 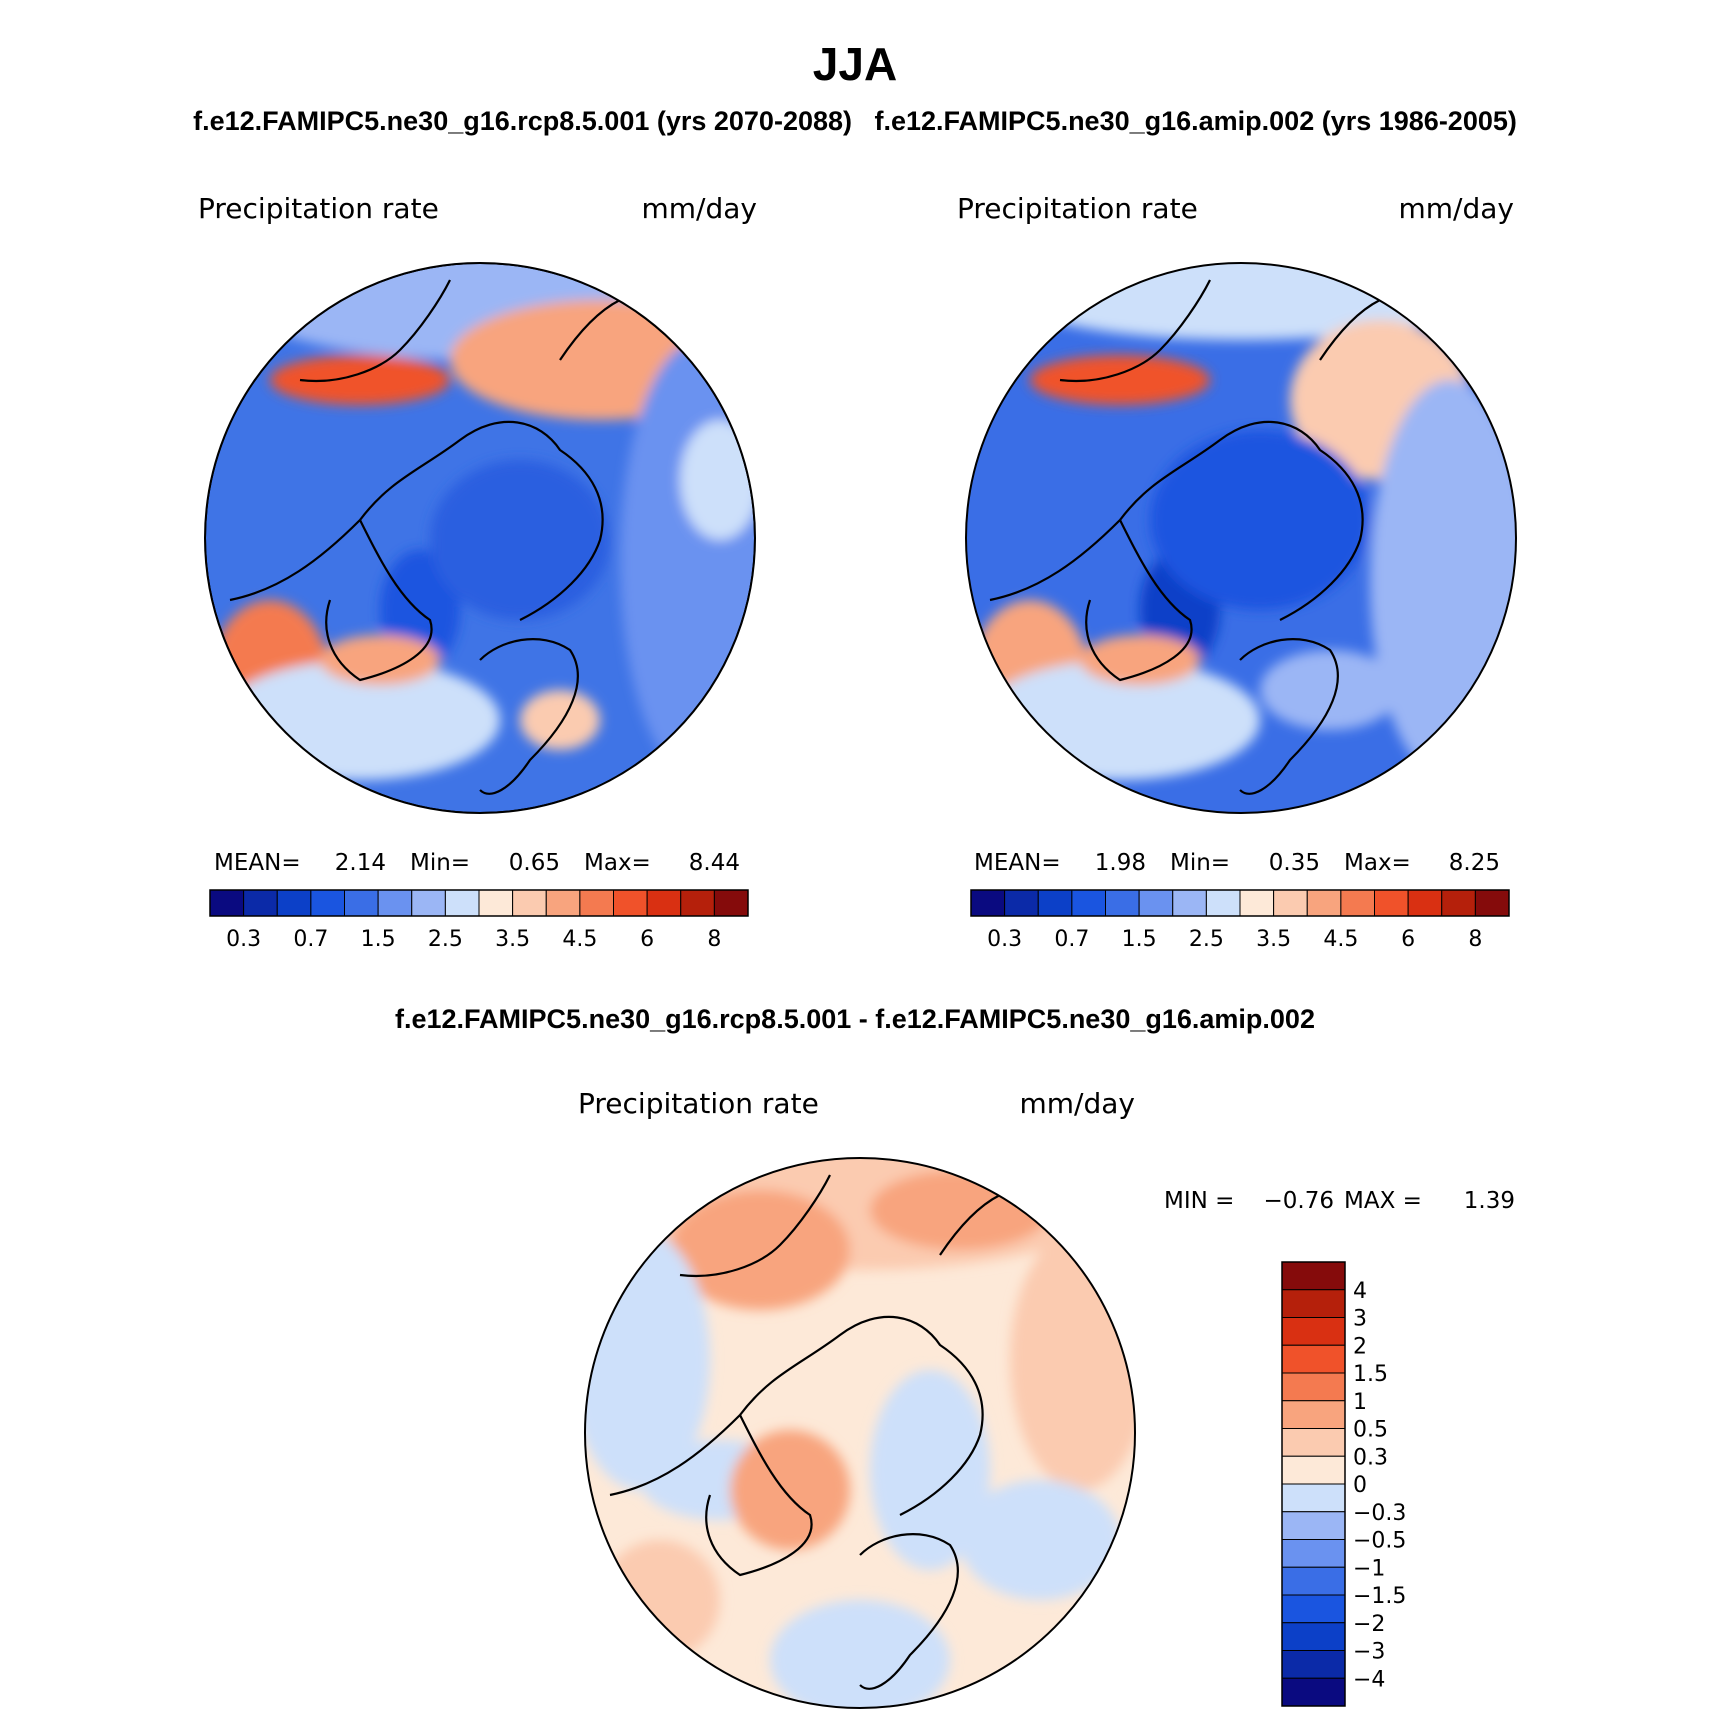 I want to click on panel1-colorbar-tick-label: 1.5, so click(x=378, y=939).